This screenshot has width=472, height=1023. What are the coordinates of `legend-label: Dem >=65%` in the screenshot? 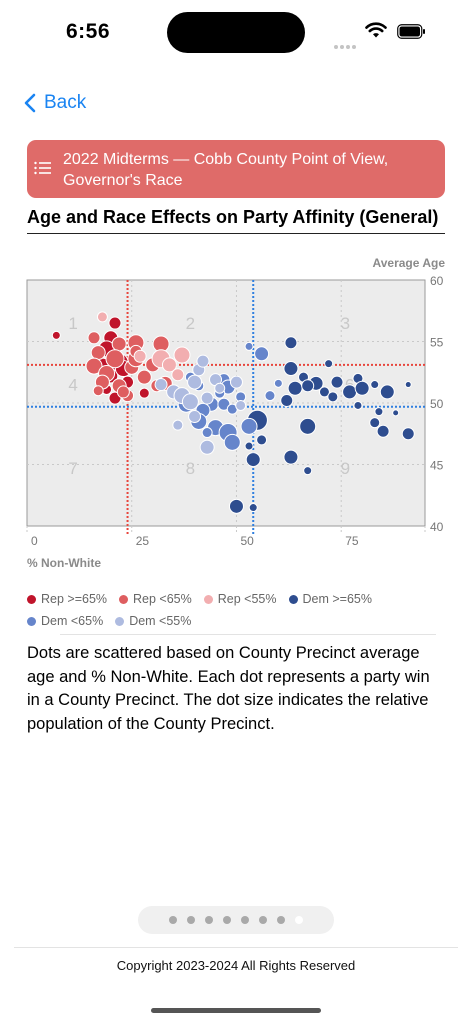 It's located at (337, 599).